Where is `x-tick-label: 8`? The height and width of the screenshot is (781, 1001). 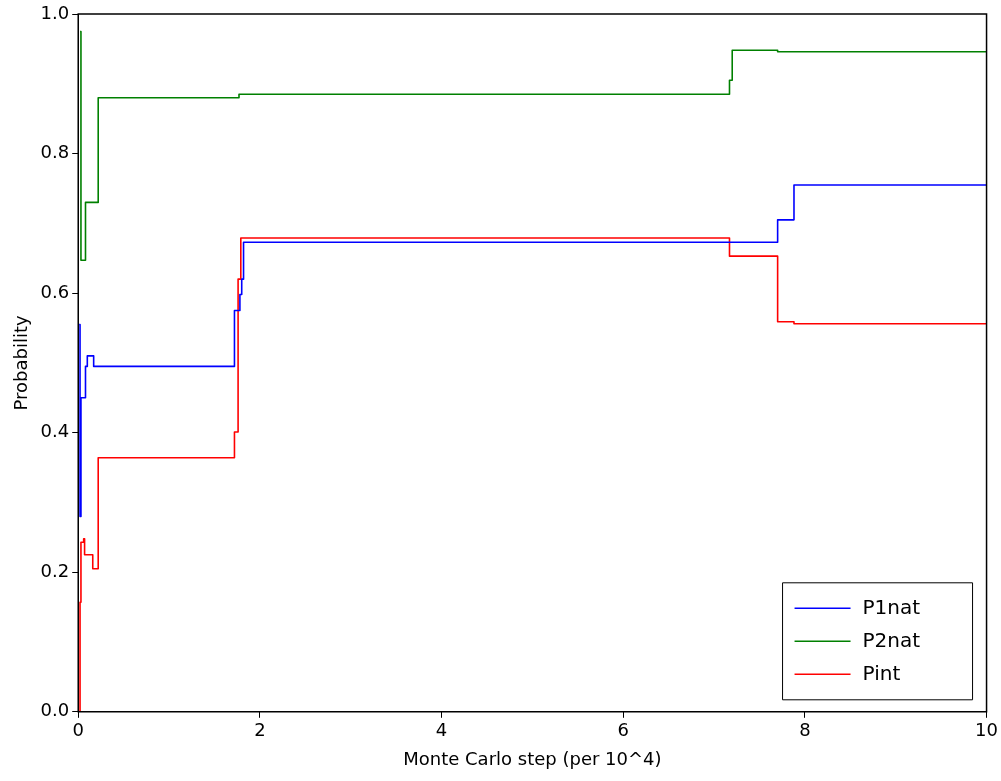
x-tick-label: 8 is located at coordinates (805, 730).